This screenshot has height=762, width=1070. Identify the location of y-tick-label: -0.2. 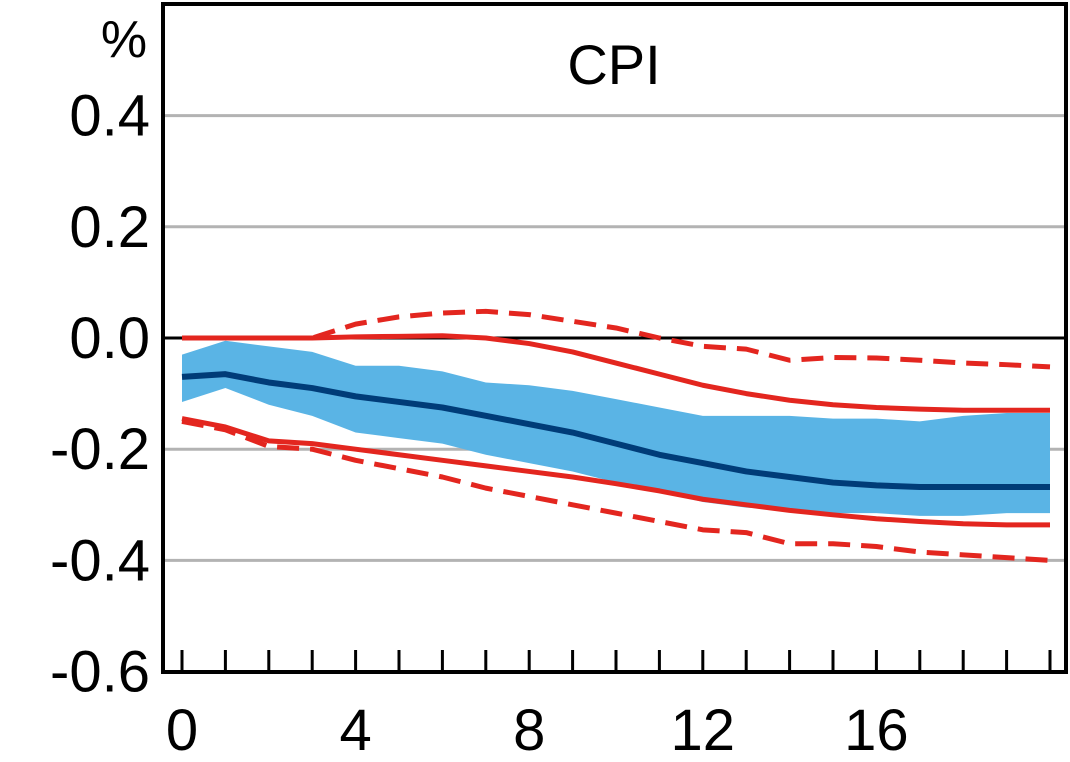
(100, 449).